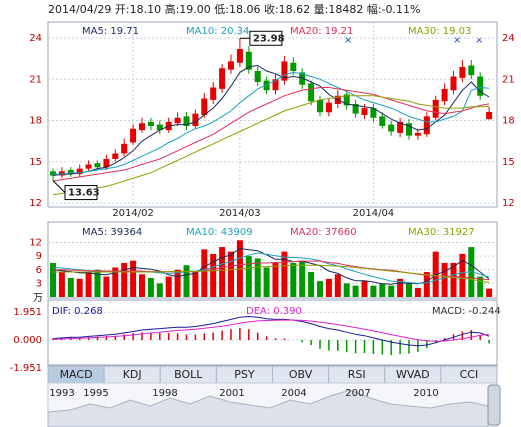  Describe the element at coordinates (439, 31) in the screenshot. I see `legend-entry: MA30: 19.03` at that location.